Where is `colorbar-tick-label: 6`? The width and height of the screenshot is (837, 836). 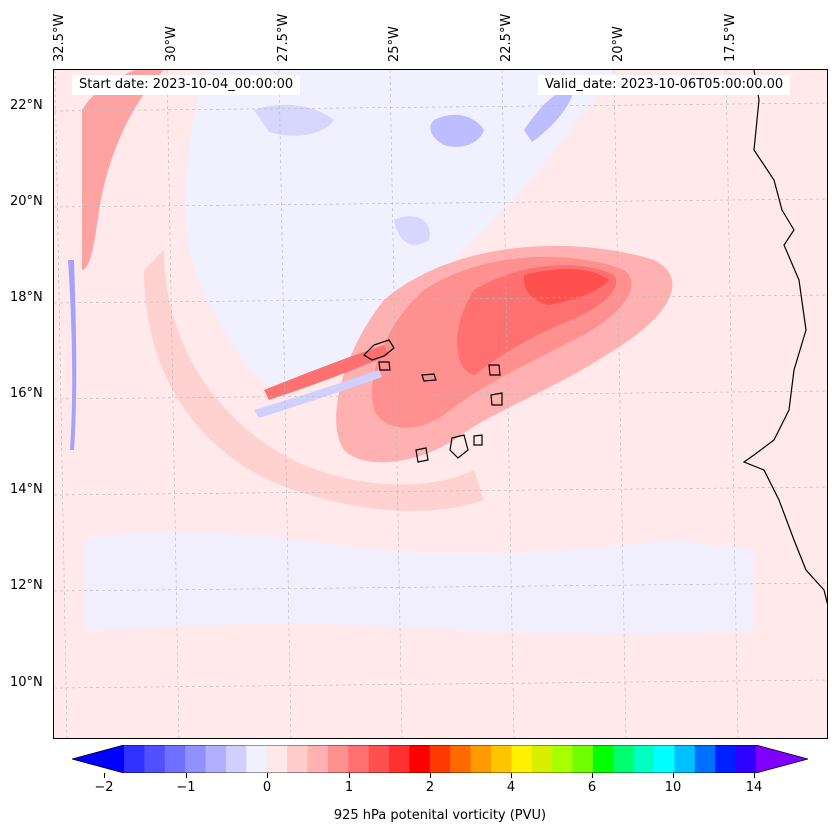 colorbar-tick-label: 6 is located at coordinates (592, 787).